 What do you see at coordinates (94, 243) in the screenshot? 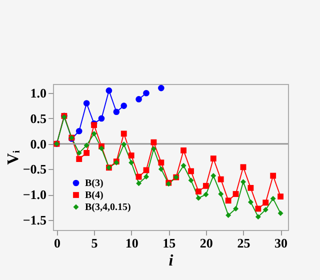
I see `x-tick-label: 5` at bounding box center [94, 243].